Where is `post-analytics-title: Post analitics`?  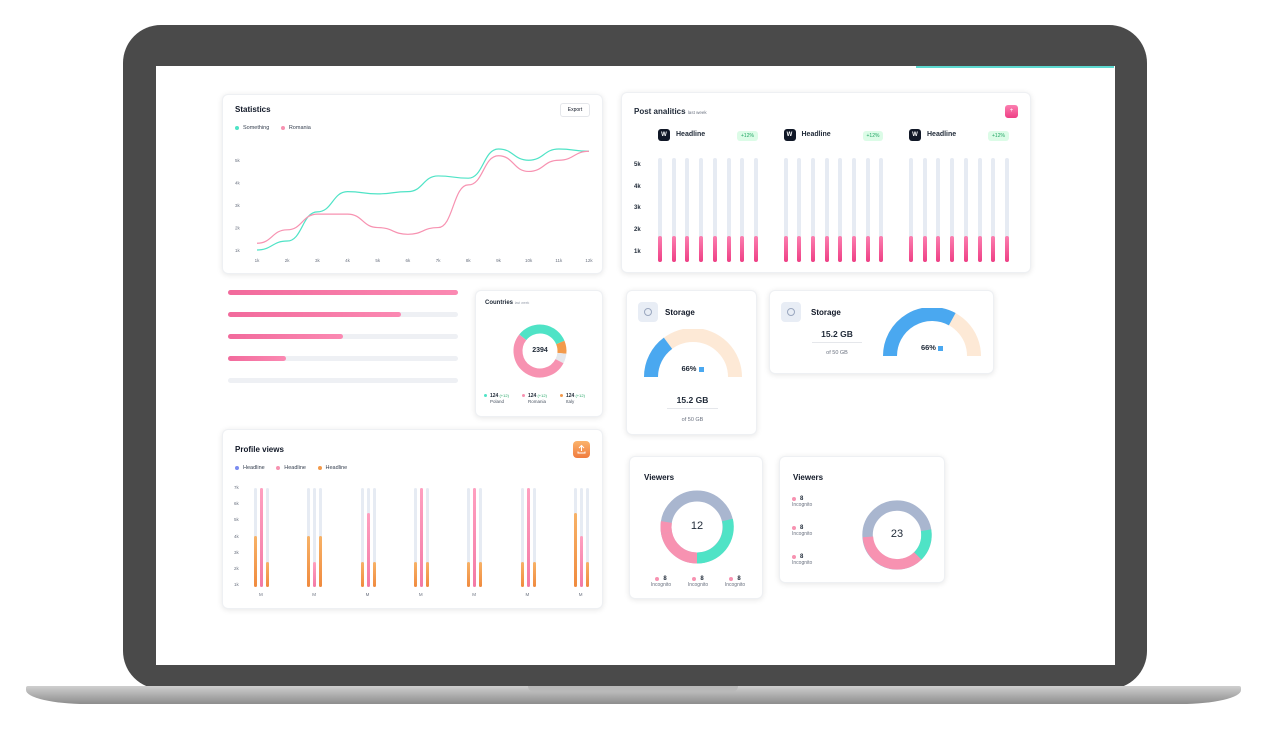 post-analytics-title: Post analitics is located at coordinates (660, 111).